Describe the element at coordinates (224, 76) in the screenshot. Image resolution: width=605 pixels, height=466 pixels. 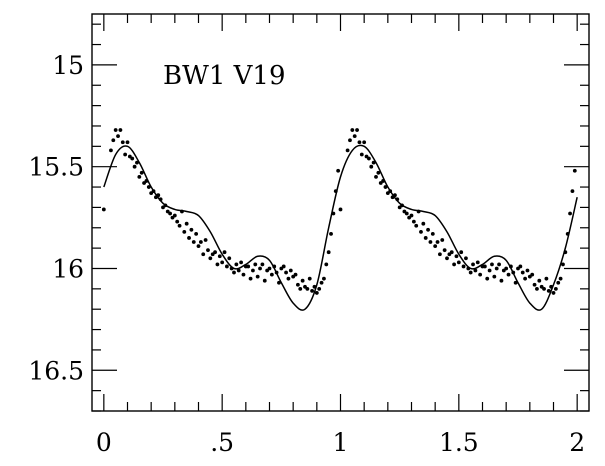
I see `star-name-label: BW1 V19` at that location.